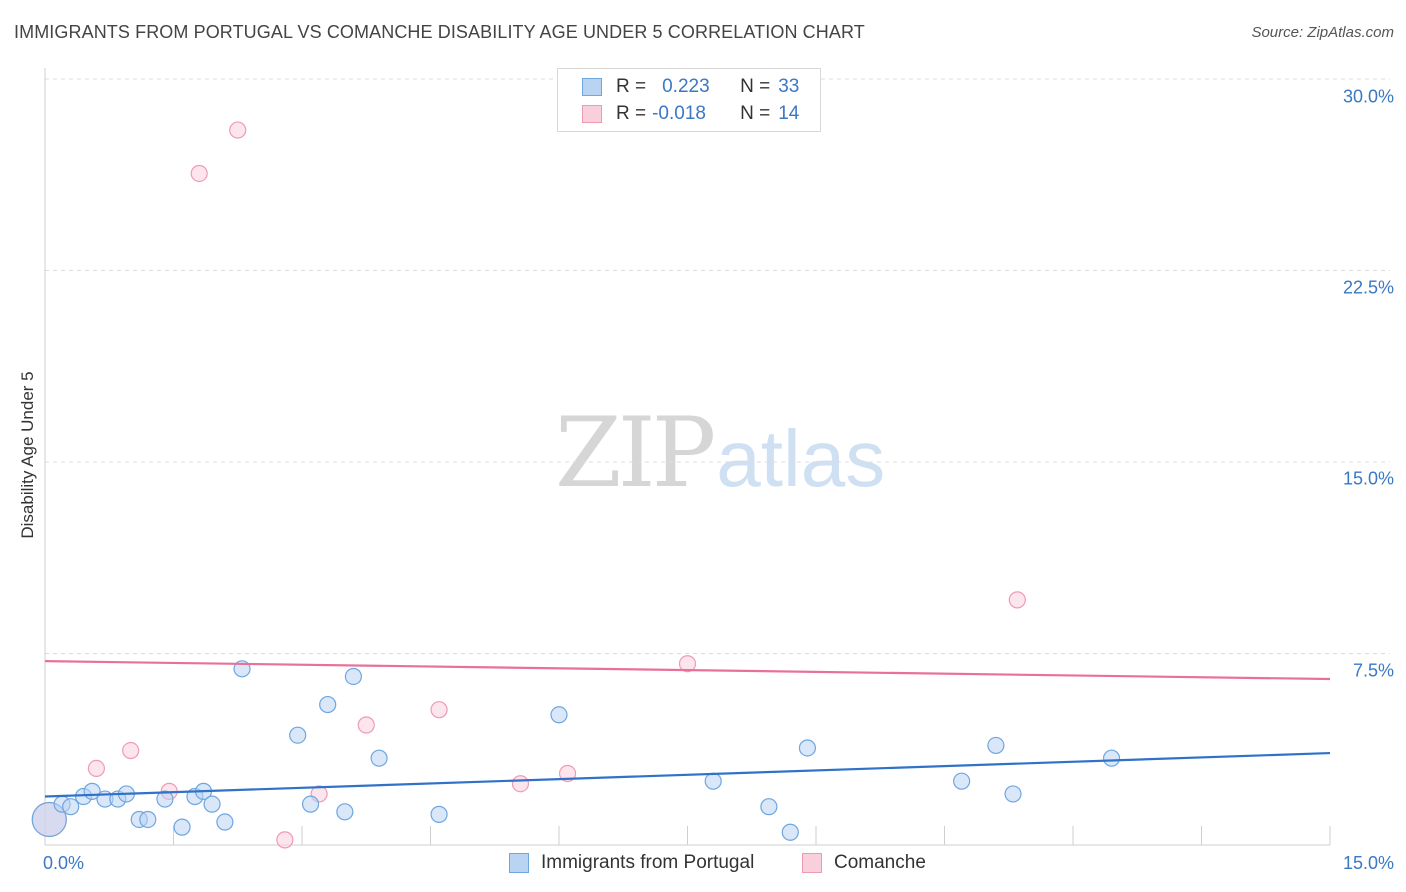 This screenshot has width=1406, height=892. I want to click on legend: Immigrants from Portugal Comanche, so click(703, 865).